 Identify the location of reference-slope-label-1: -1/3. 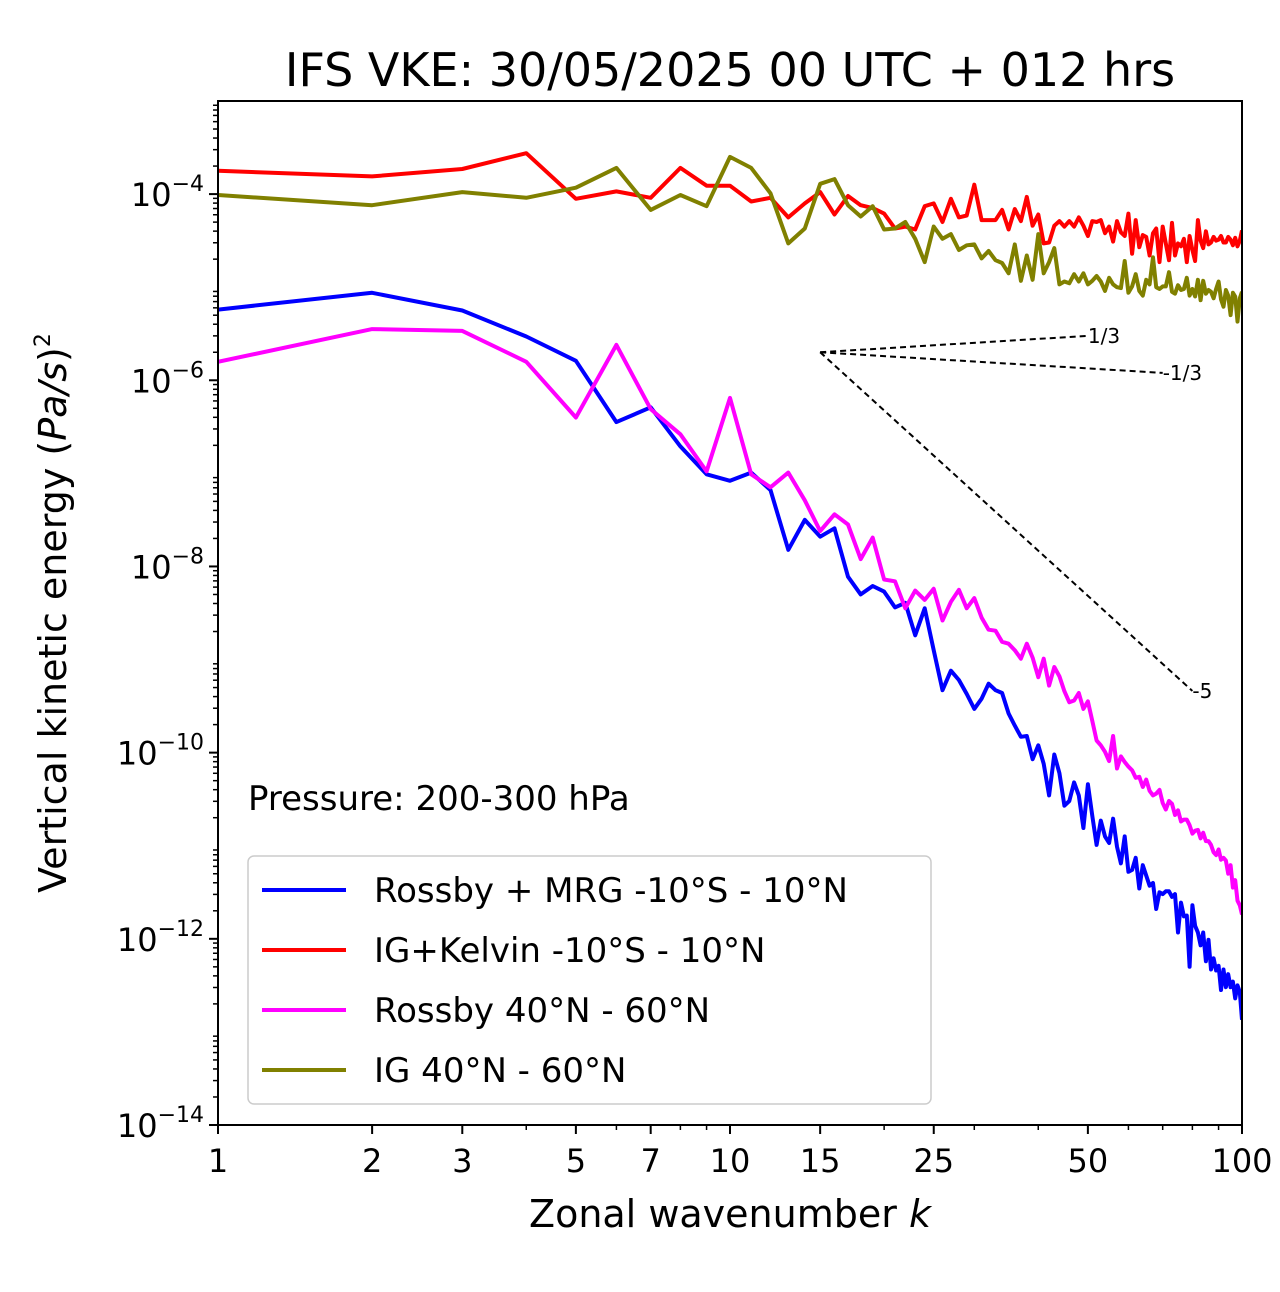
(1182, 373).